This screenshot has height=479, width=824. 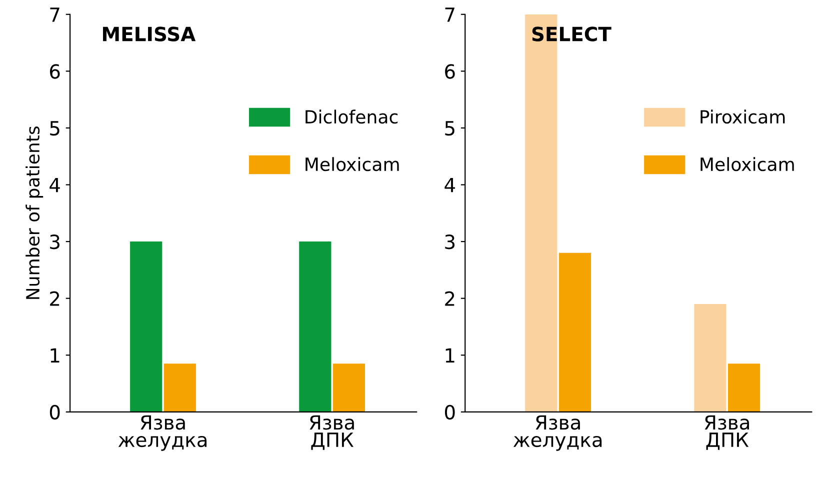 I want to click on text: SELECT, so click(x=572, y=34).